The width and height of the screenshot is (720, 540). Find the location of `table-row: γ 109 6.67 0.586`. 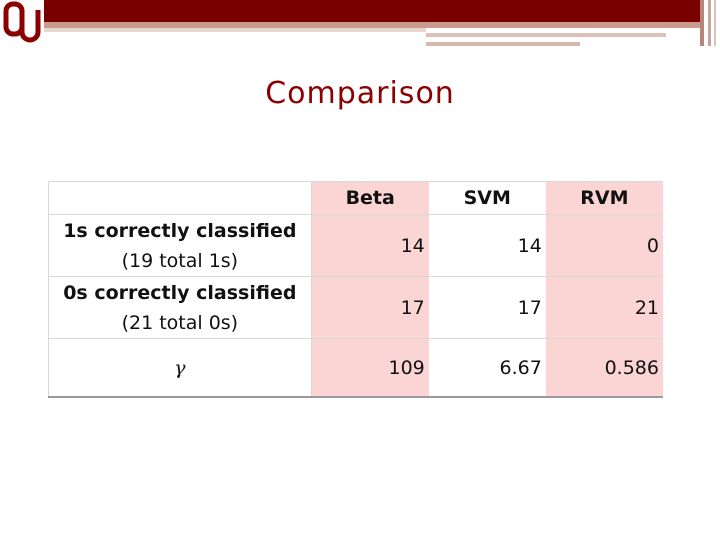

table-row: γ 109 6.67 0.586 is located at coordinates (355, 368).